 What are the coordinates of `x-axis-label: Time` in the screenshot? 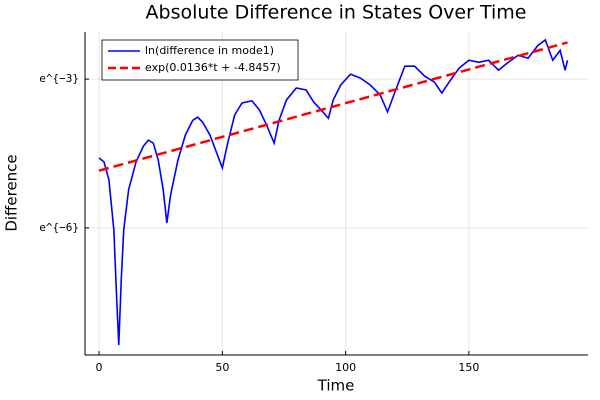 It's located at (336, 386).